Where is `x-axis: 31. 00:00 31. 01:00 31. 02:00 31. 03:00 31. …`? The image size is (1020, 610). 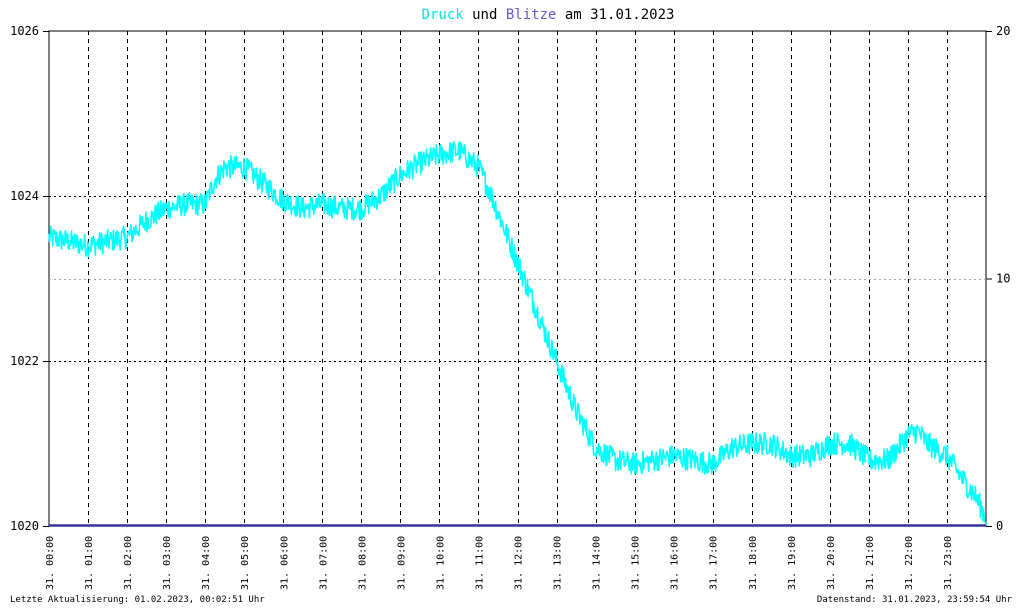 x-axis: 31. 00:00 31. 01:00 31. 02:00 31. 03:00 31. … is located at coordinates (499, 563).